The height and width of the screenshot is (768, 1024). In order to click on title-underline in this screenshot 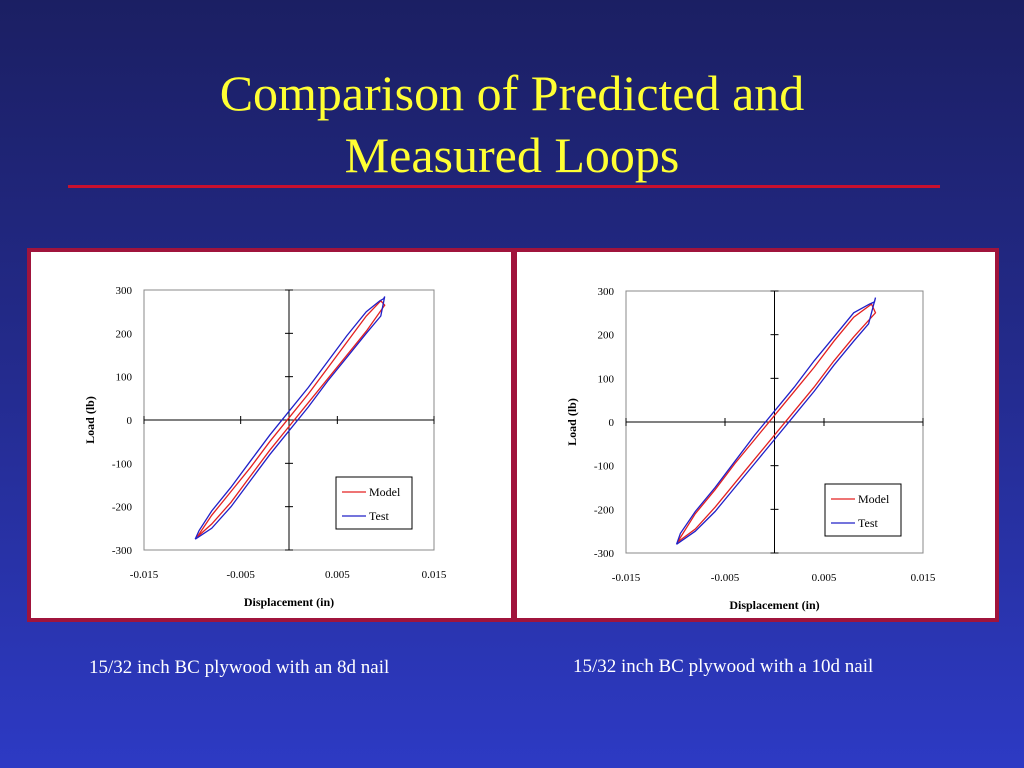, I will do `click(504, 186)`.